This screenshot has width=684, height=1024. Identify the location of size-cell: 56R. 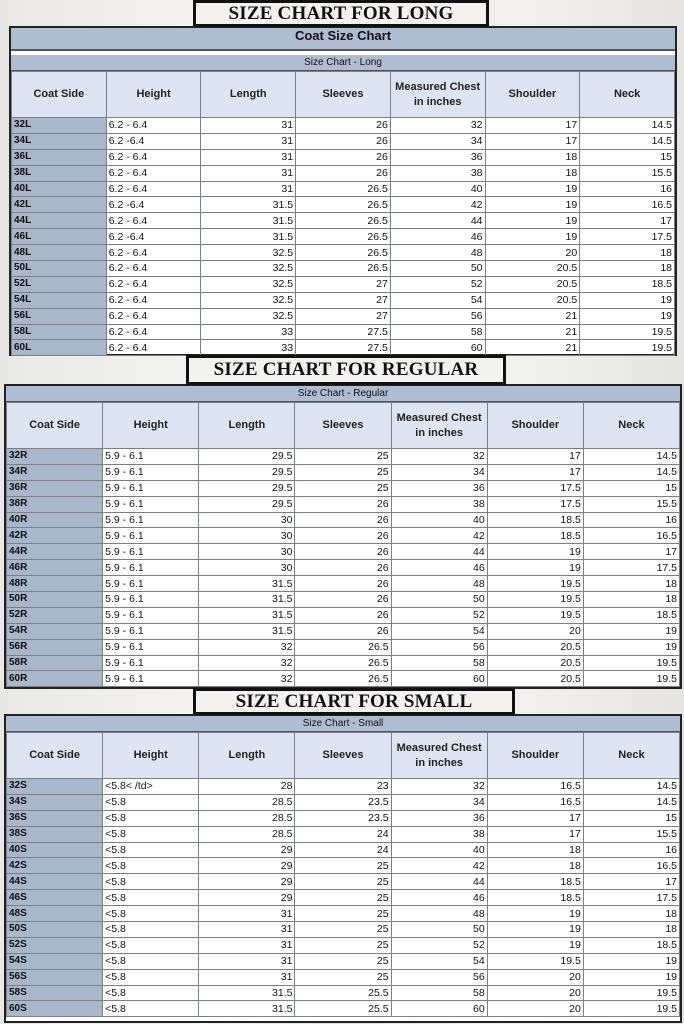
(54, 647).